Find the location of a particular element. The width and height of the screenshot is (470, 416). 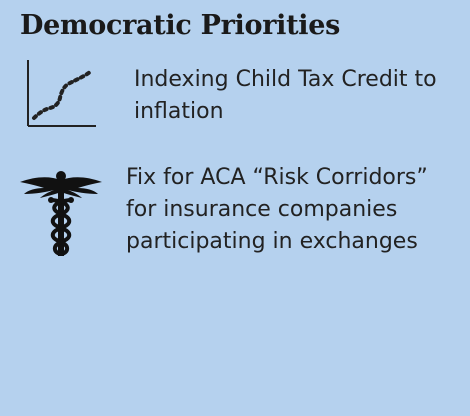

panel-title: Democratic Priorities is located at coordinates (180, 25).